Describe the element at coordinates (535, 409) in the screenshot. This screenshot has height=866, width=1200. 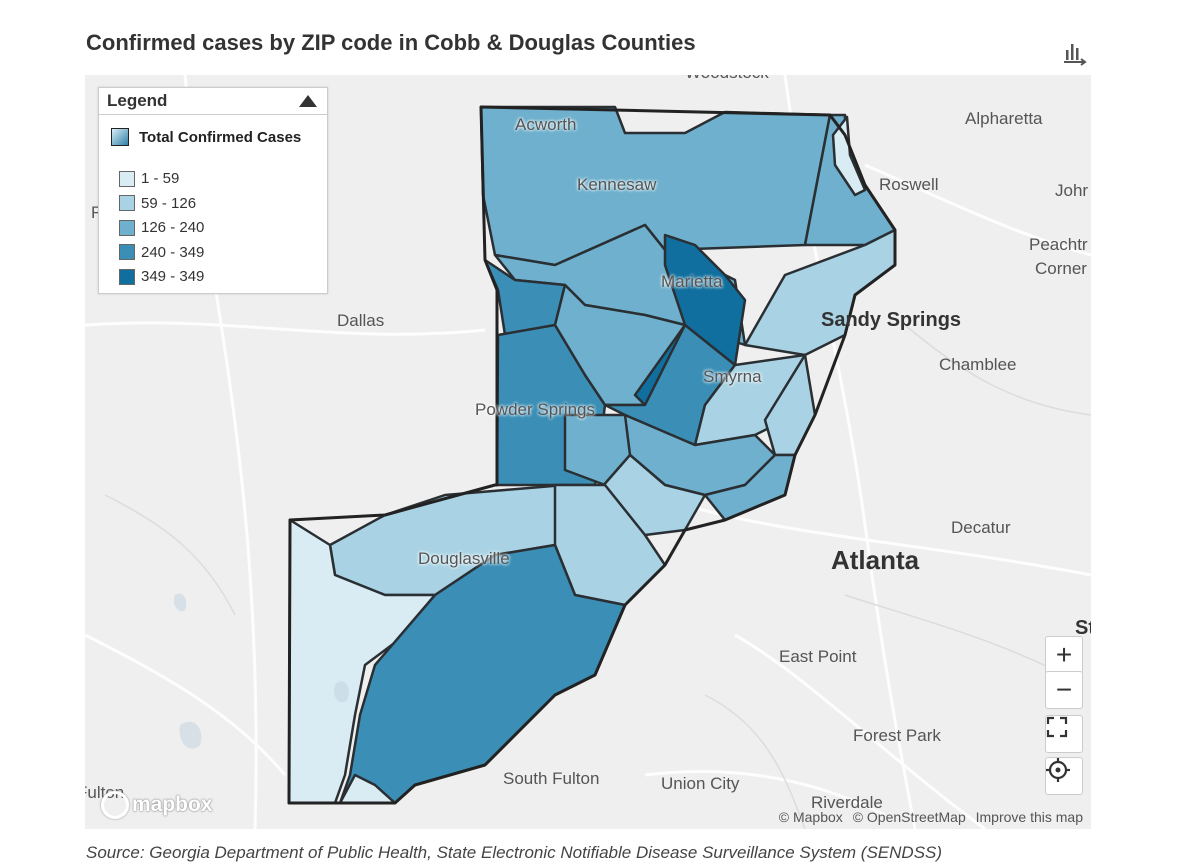
I see `place-powder-springs: Powder Springs` at that location.